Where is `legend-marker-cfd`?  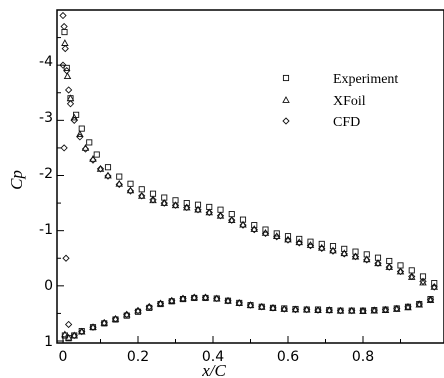
legend-marker-cfd is located at coordinates (286, 121).